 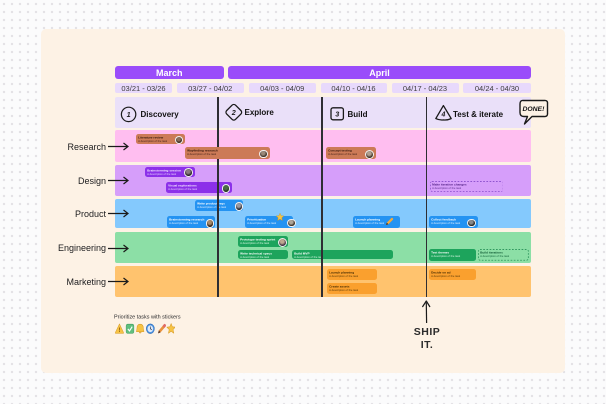 I want to click on svg-text: 3, so click(x=337, y=114).